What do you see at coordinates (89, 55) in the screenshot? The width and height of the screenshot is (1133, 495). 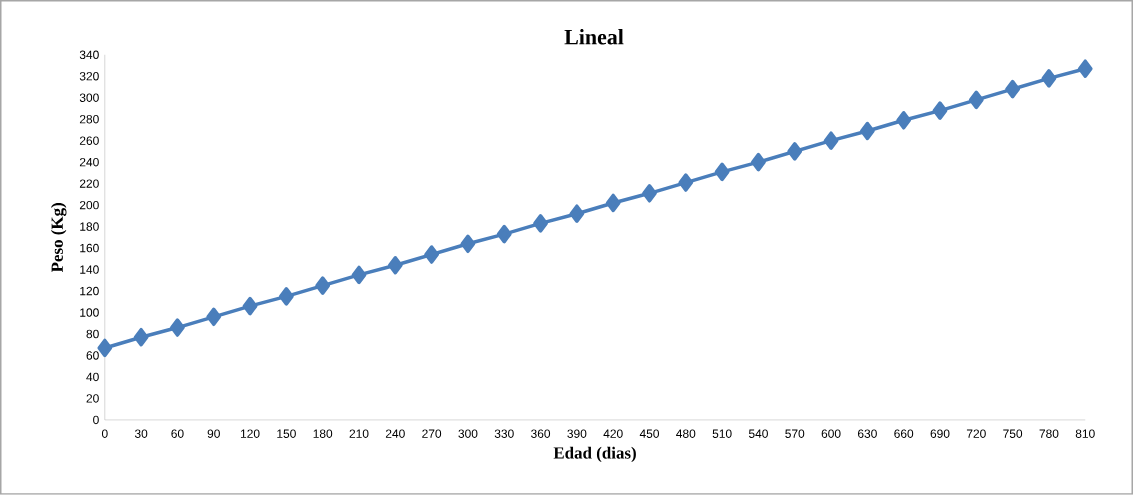 I see `y-tick-label: 340` at bounding box center [89, 55].